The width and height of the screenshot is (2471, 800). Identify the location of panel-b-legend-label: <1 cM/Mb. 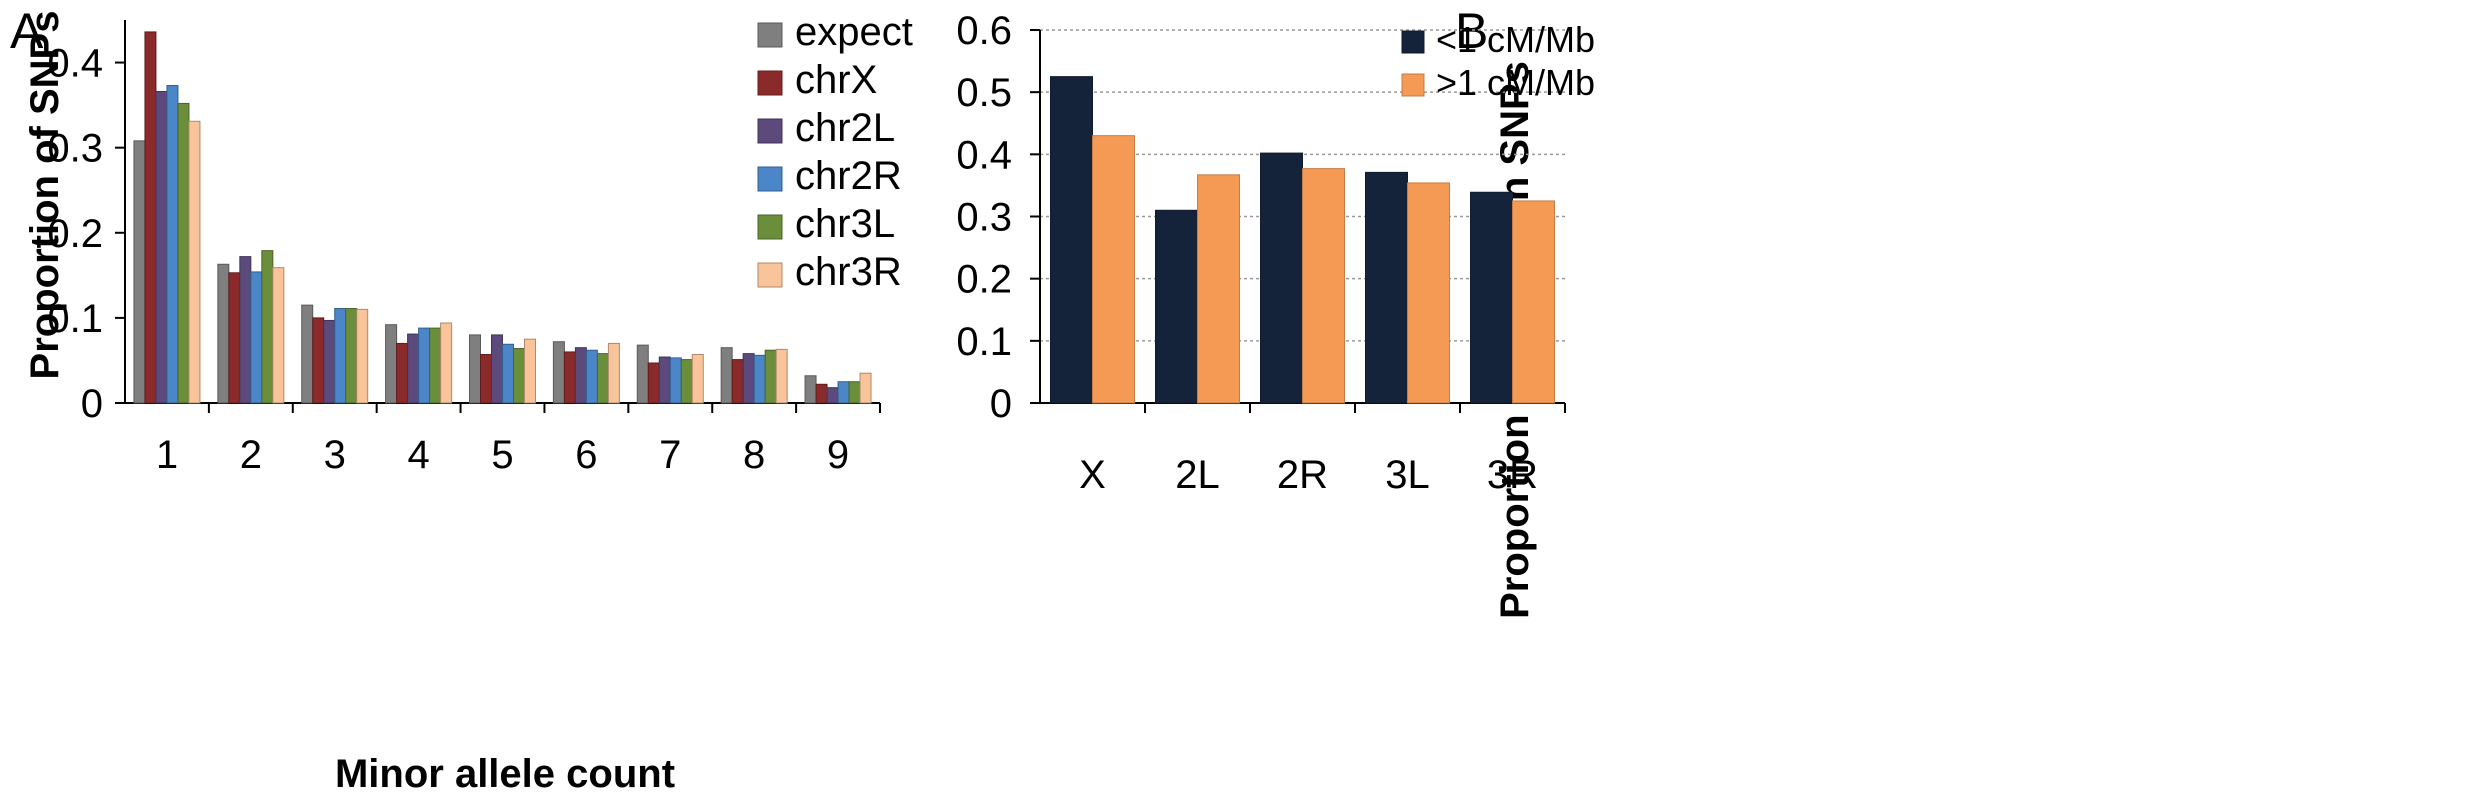
(1515, 39).